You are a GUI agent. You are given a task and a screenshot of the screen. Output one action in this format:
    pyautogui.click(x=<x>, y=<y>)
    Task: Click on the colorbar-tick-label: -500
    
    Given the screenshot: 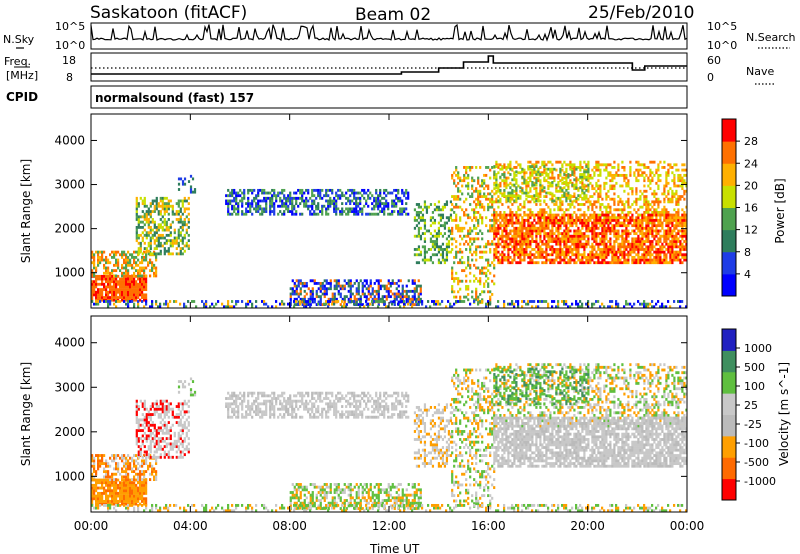 What is the action you would take?
    pyautogui.click(x=756, y=462)
    